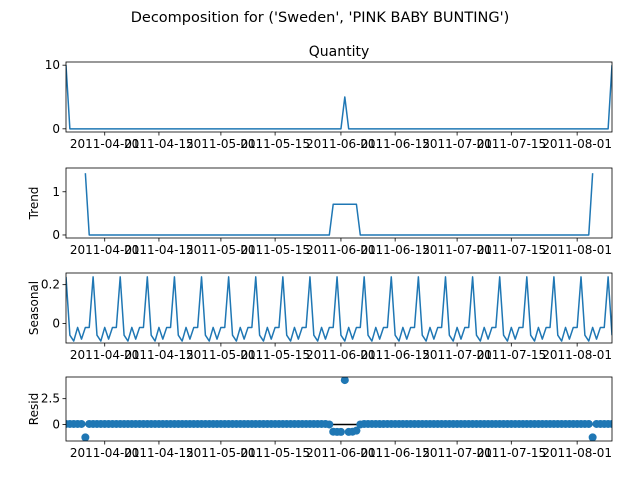 The width and height of the screenshot is (640, 484). I want to click on y-axis-label: Resid, so click(34, 409).